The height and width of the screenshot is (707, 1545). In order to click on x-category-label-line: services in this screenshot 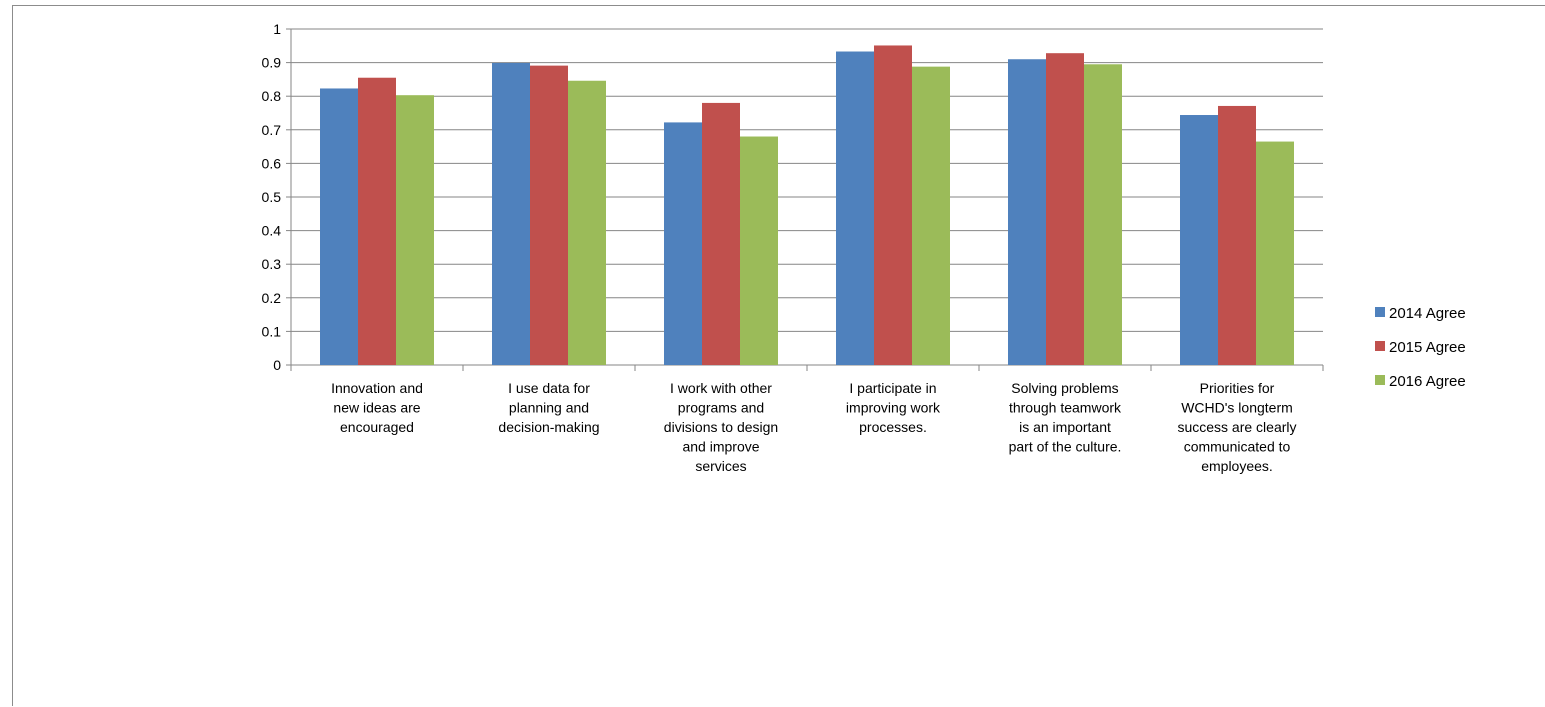, I will do `click(720, 466)`.